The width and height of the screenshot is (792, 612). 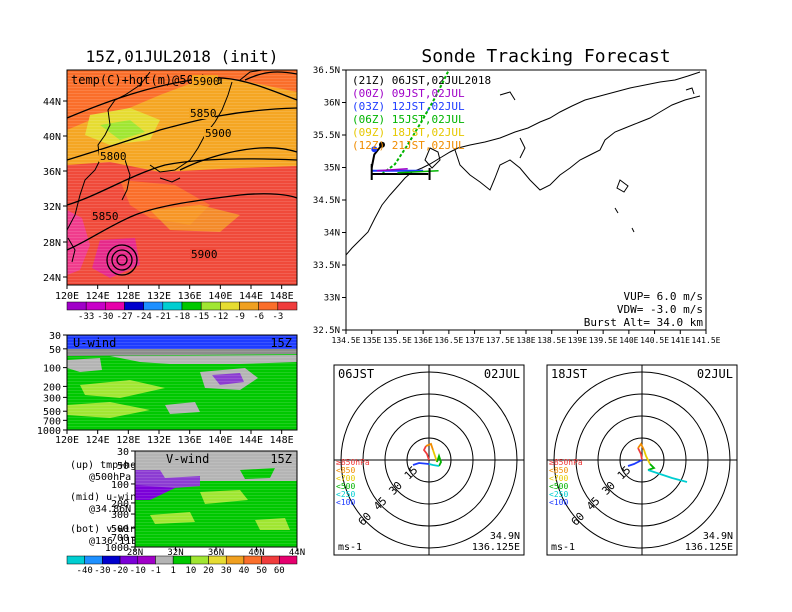 What do you see at coordinates (654, 340) in the screenshot?
I see `lon-tick-label: 140.5E` at bounding box center [654, 340].